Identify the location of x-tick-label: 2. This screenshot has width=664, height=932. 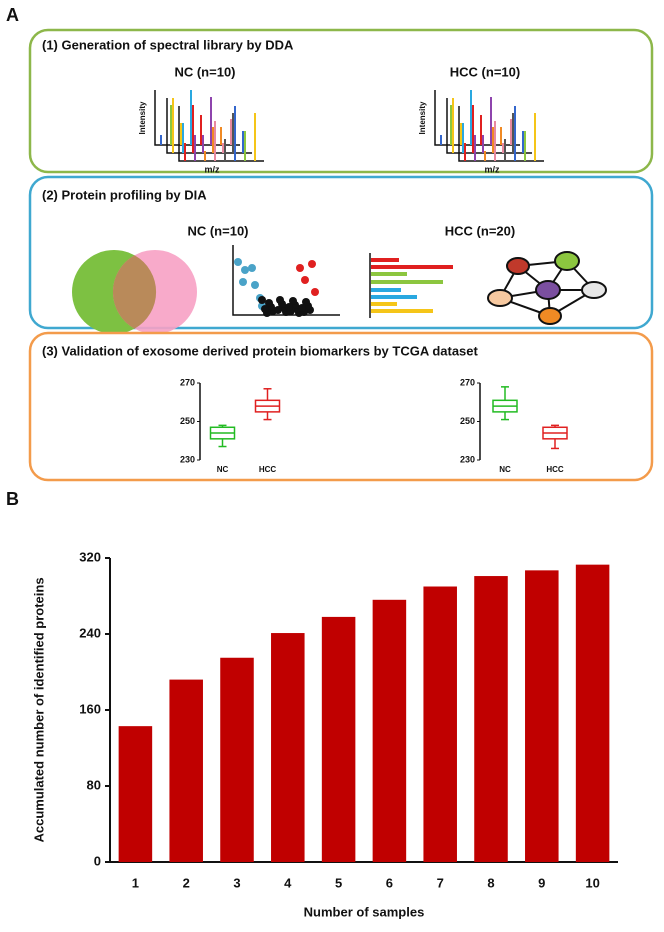
(186, 882).